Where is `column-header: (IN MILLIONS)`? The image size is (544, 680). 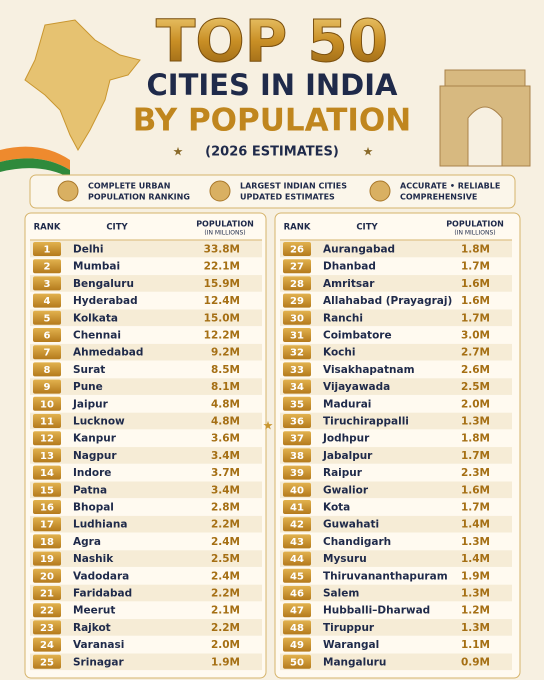
column-header: (IN MILLIONS) is located at coordinates (474, 233).